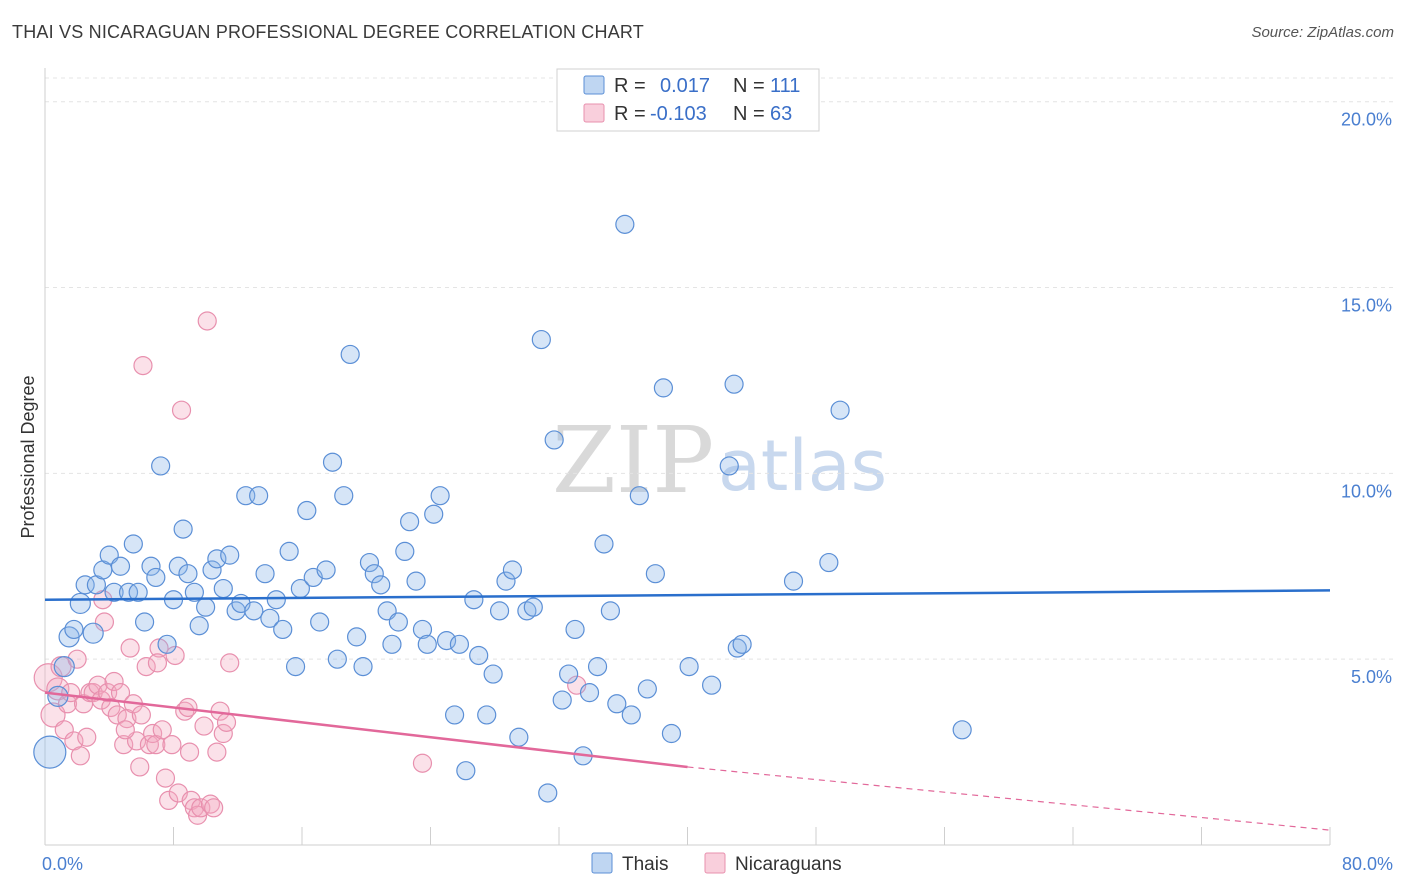  What do you see at coordinates (687, 595) in the screenshot?
I see `trend-line-thais` at bounding box center [687, 595].